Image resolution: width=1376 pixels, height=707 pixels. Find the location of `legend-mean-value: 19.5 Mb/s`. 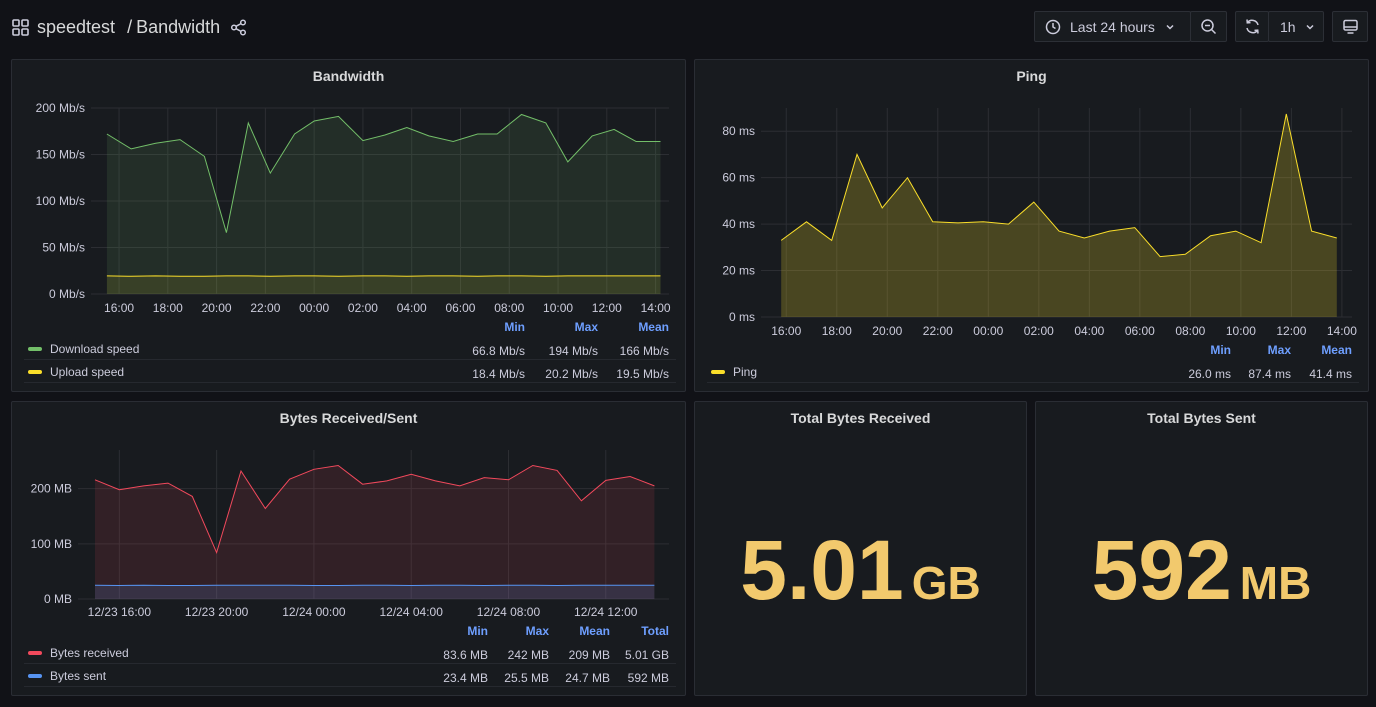

legend-mean-value: 19.5 Mb/s is located at coordinates (642, 374).